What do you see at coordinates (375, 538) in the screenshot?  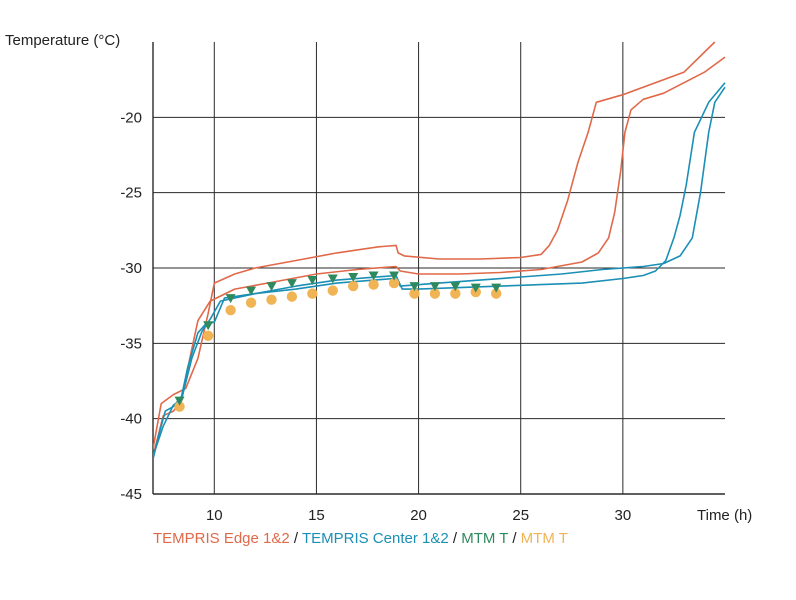 I see `legend-entry: TEMPRIS Center 1&2` at bounding box center [375, 538].